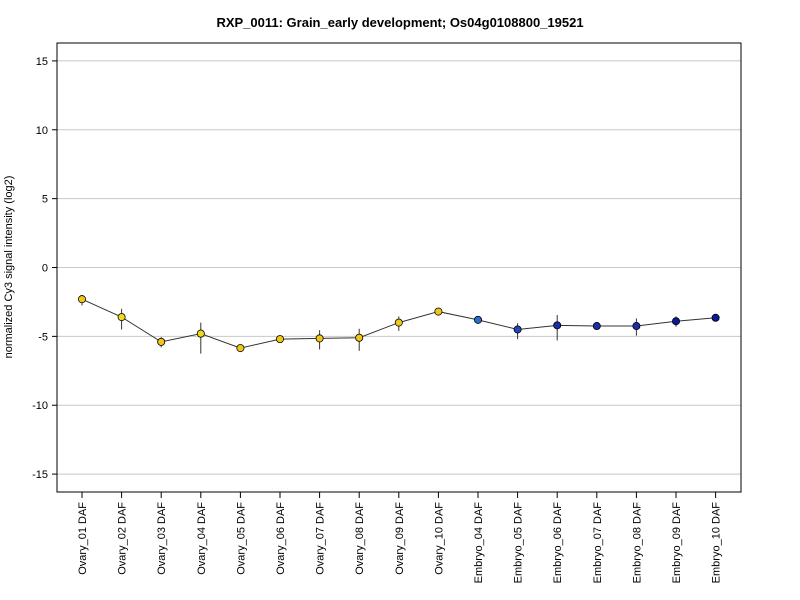  What do you see at coordinates (479, 543) in the screenshot?
I see `x-tick-label: Embryo_04 DAF` at bounding box center [479, 543].